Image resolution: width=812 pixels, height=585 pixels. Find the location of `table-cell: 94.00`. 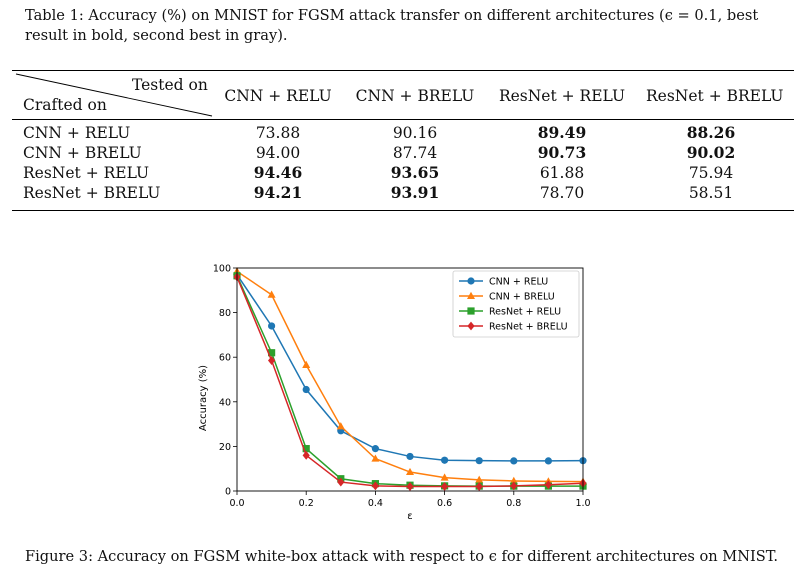

table-cell: 94.00 is located at coordinates (278, 153).